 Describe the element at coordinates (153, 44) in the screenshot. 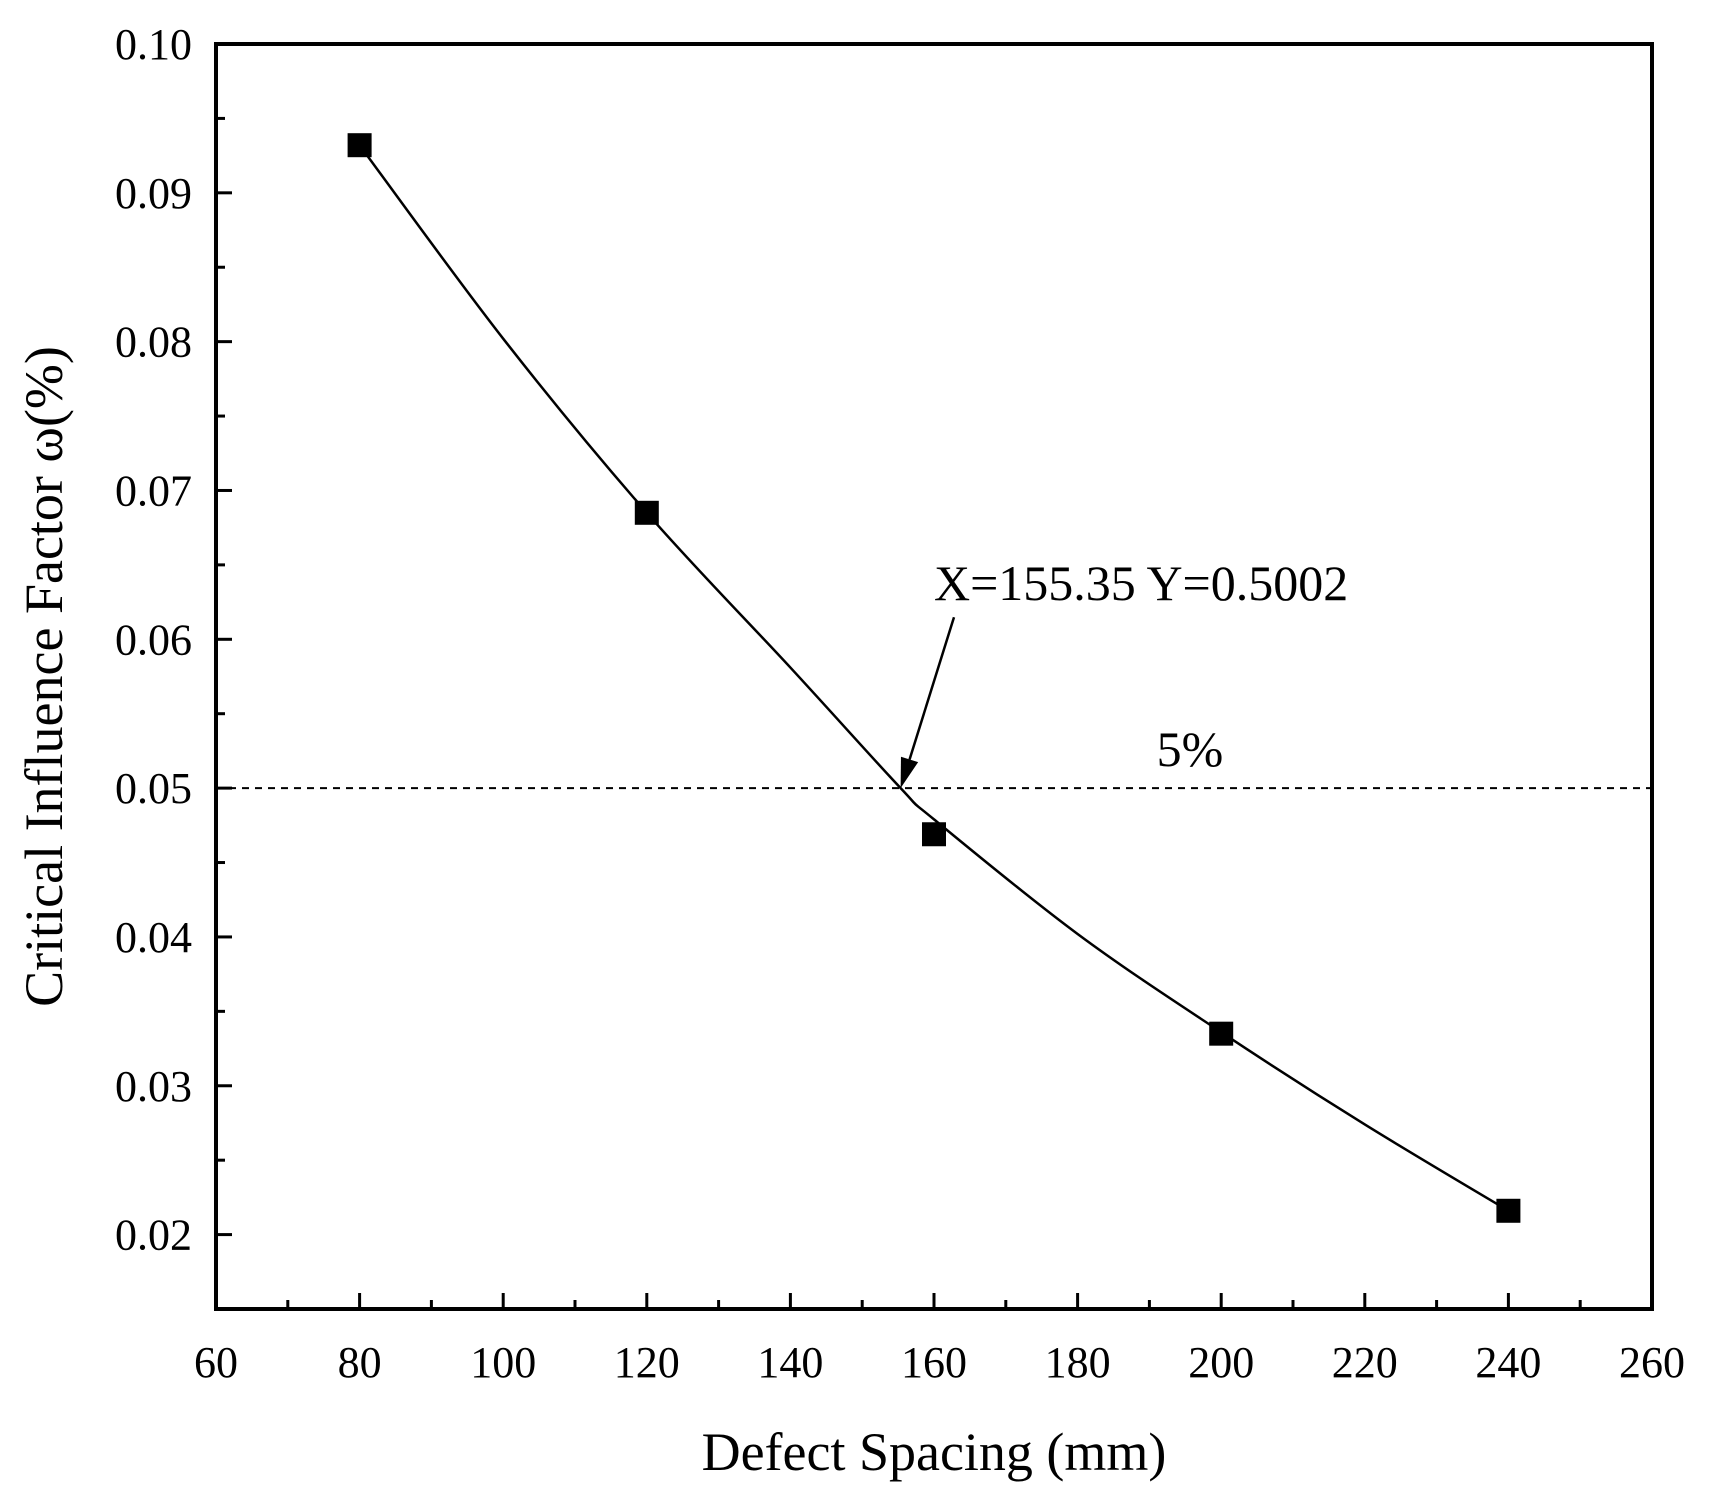

I see `y-tick-label: 0.10` at that location.